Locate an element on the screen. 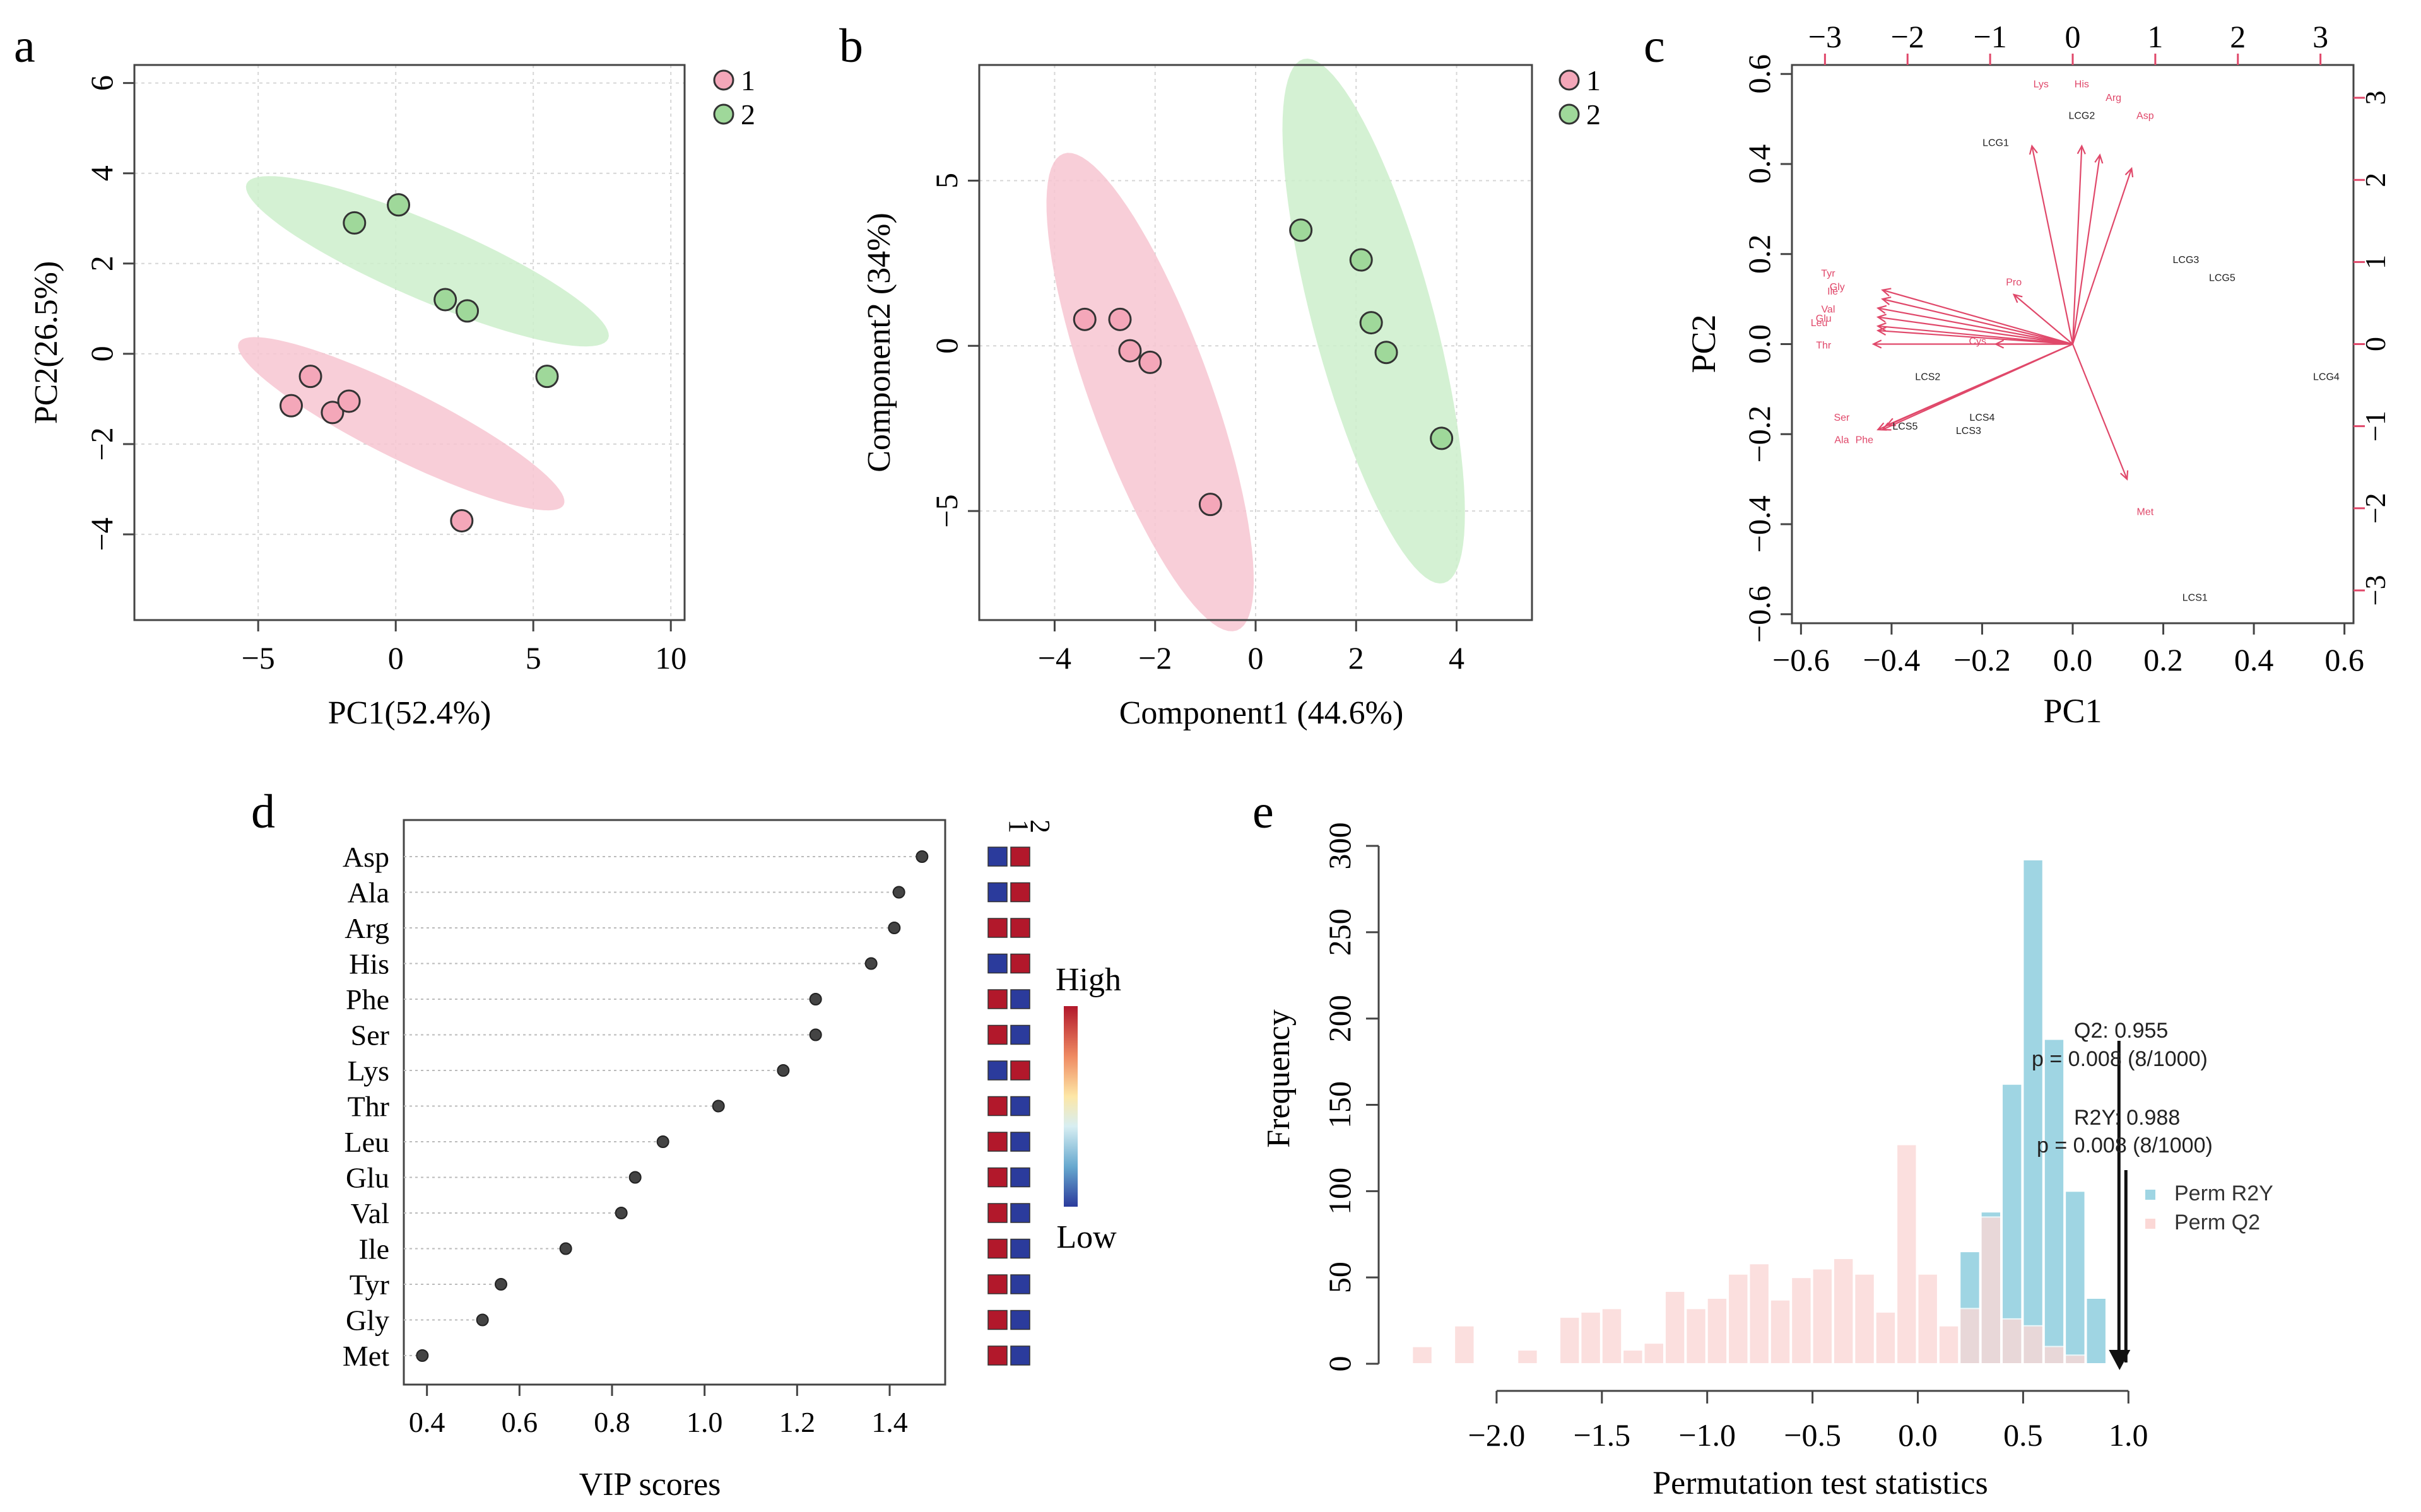 This screenshot has width=2421, height=1512. e-arrowhead is located at coordinates (2120, 1360).